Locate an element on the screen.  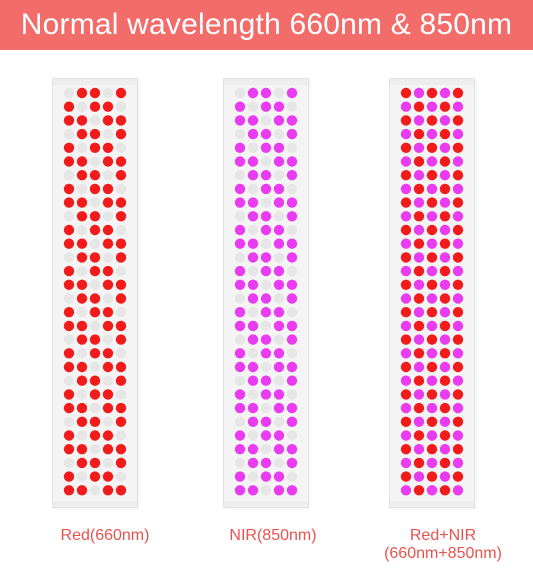
red-caption: Red(660nm) is located at coordinates (105, 536).